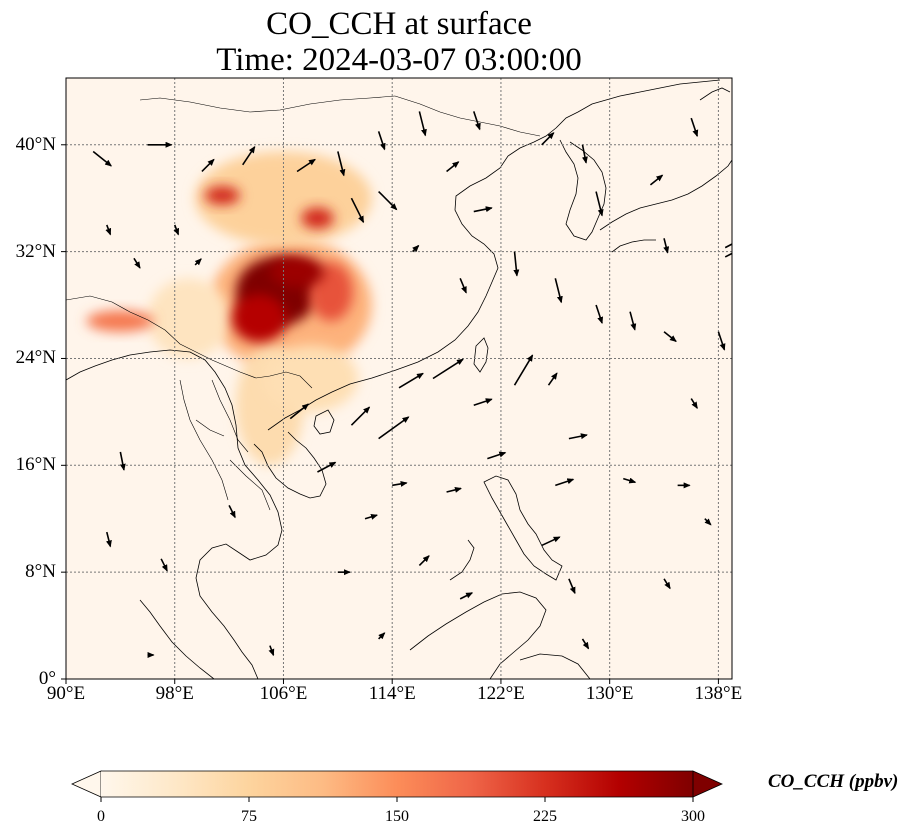 This screenshot has height=836, width=921. I want to click on lat-tick-label: 24°N, so click(35, 358).